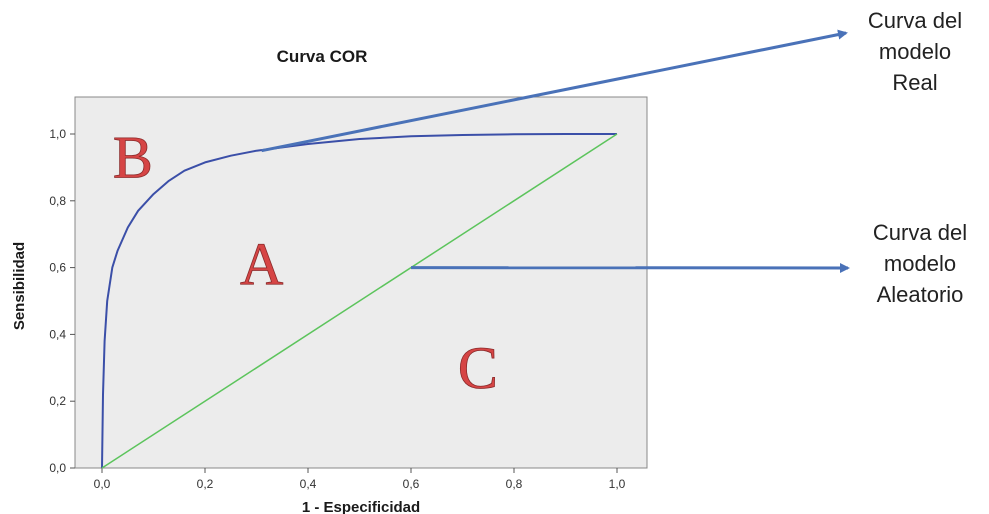  I want to click on y-axis: 0,0 0,2 0,4 0,6 0,8 1,0, so click(62, 301).